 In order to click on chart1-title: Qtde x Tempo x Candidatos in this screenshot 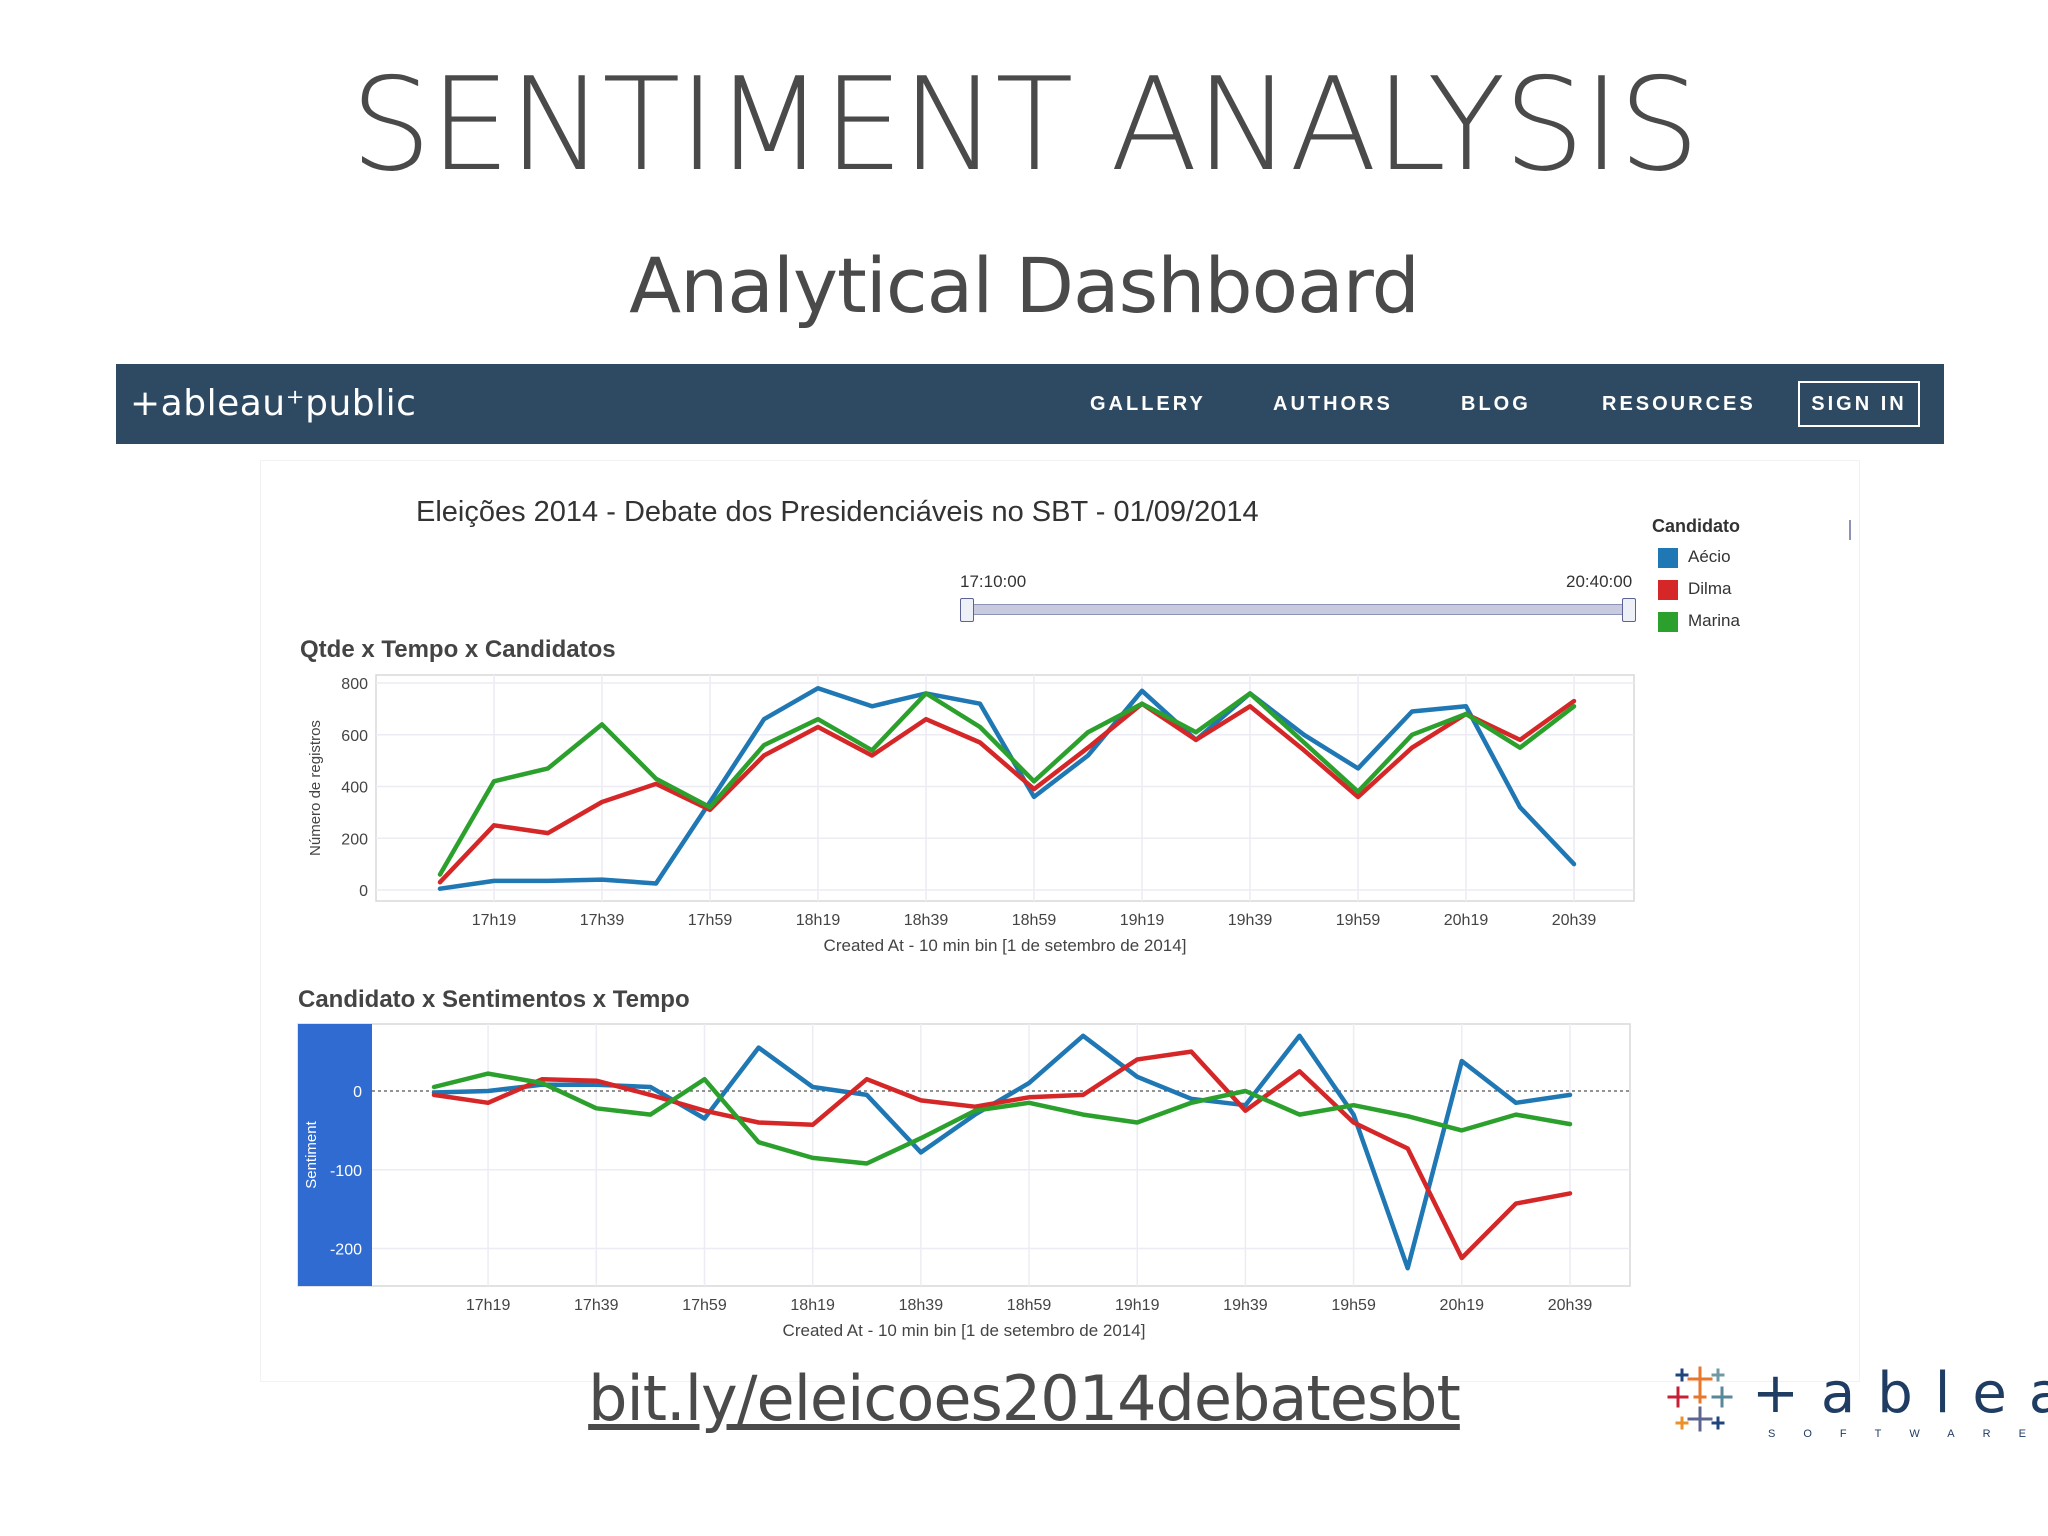, I will do `click(458, 649)`.